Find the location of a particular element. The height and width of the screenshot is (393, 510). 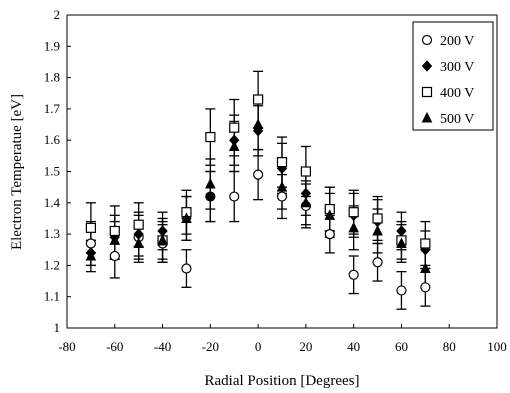

y-tick-label: 1.4 is located at coordinates (52, 202).